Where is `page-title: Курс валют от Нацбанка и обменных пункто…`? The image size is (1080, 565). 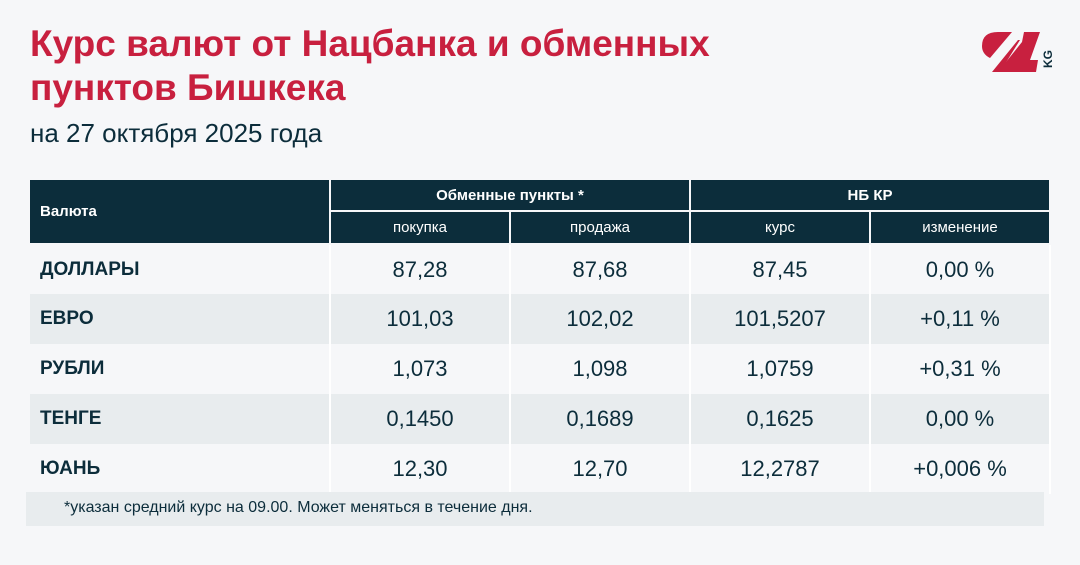 page-title: Курс валют от Нацбанка и обменных пункто… is located at coordinates (370, 65).